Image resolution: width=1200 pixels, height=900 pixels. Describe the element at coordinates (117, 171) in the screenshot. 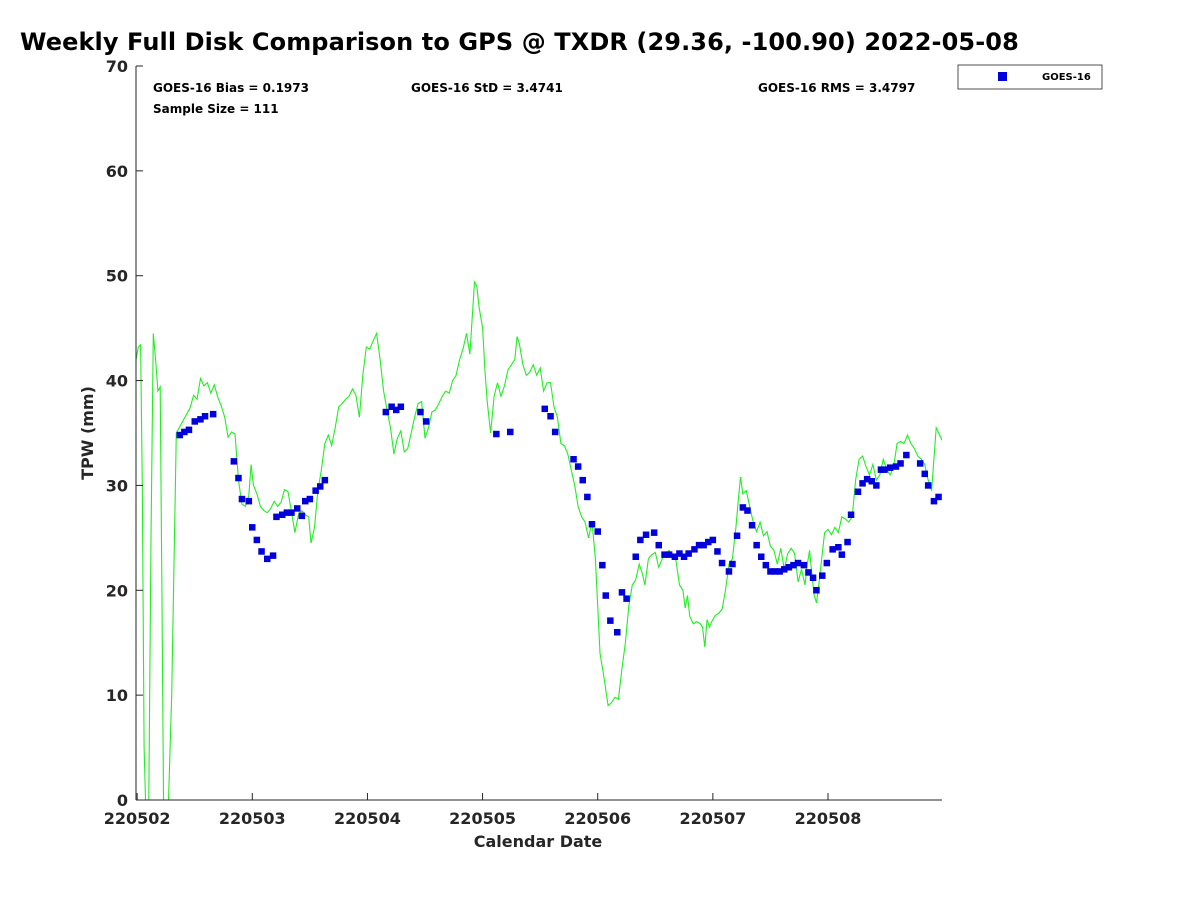

I see `y-tick-label: 60` at that location.